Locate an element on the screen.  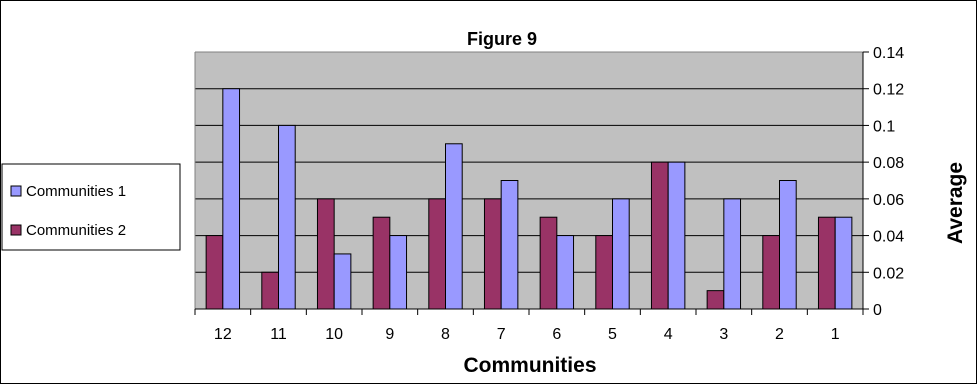
y-tick-label: 0 is located at coordinates (877, 310).